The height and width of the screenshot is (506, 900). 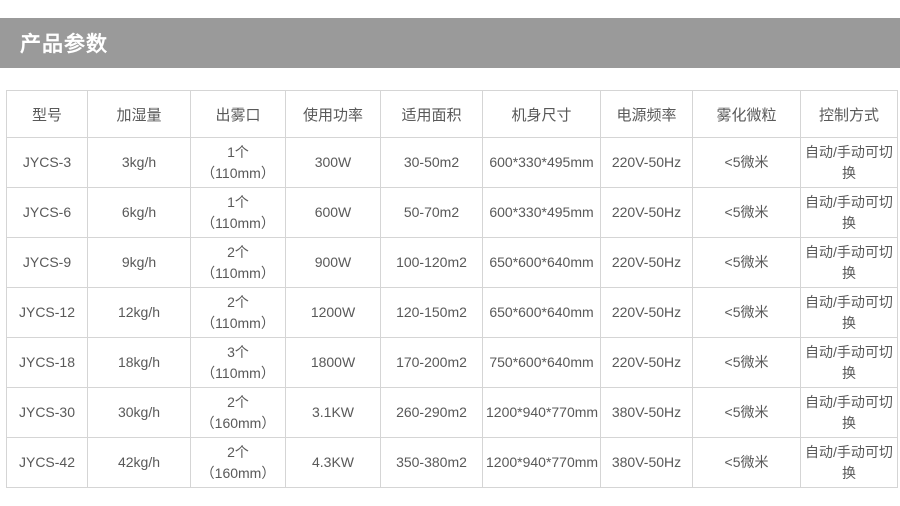 I want to click on column-header-model: 型号, so click(x=47, y=114).